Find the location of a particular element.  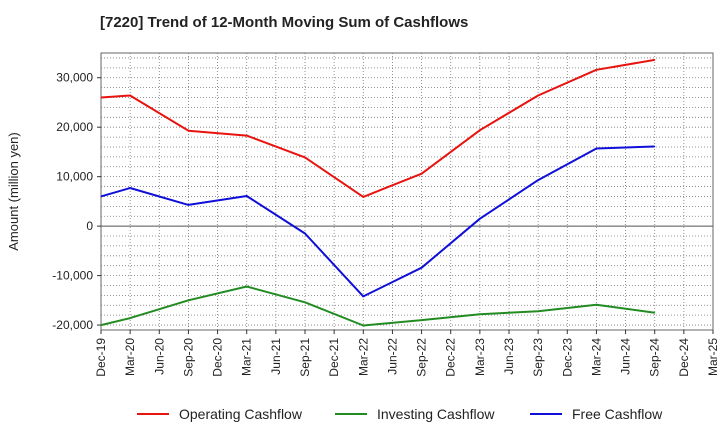

x-tick-label: Sep-21 is located at coordinates (305, 357).